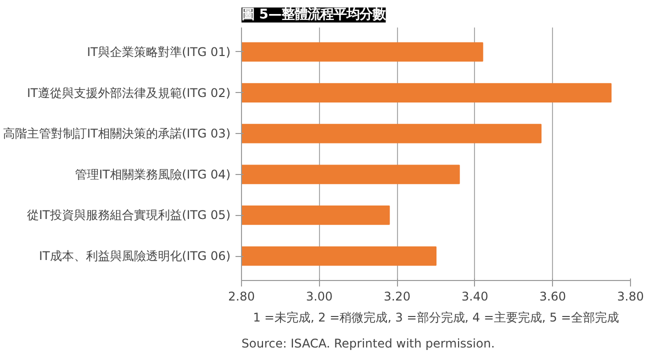 The width and height of the screenshot is (650, 355). What do you see at coordinates (397, 297) in the screenshot?
I see `x-tick-label: 3.20` at bounding box center [397, 297].